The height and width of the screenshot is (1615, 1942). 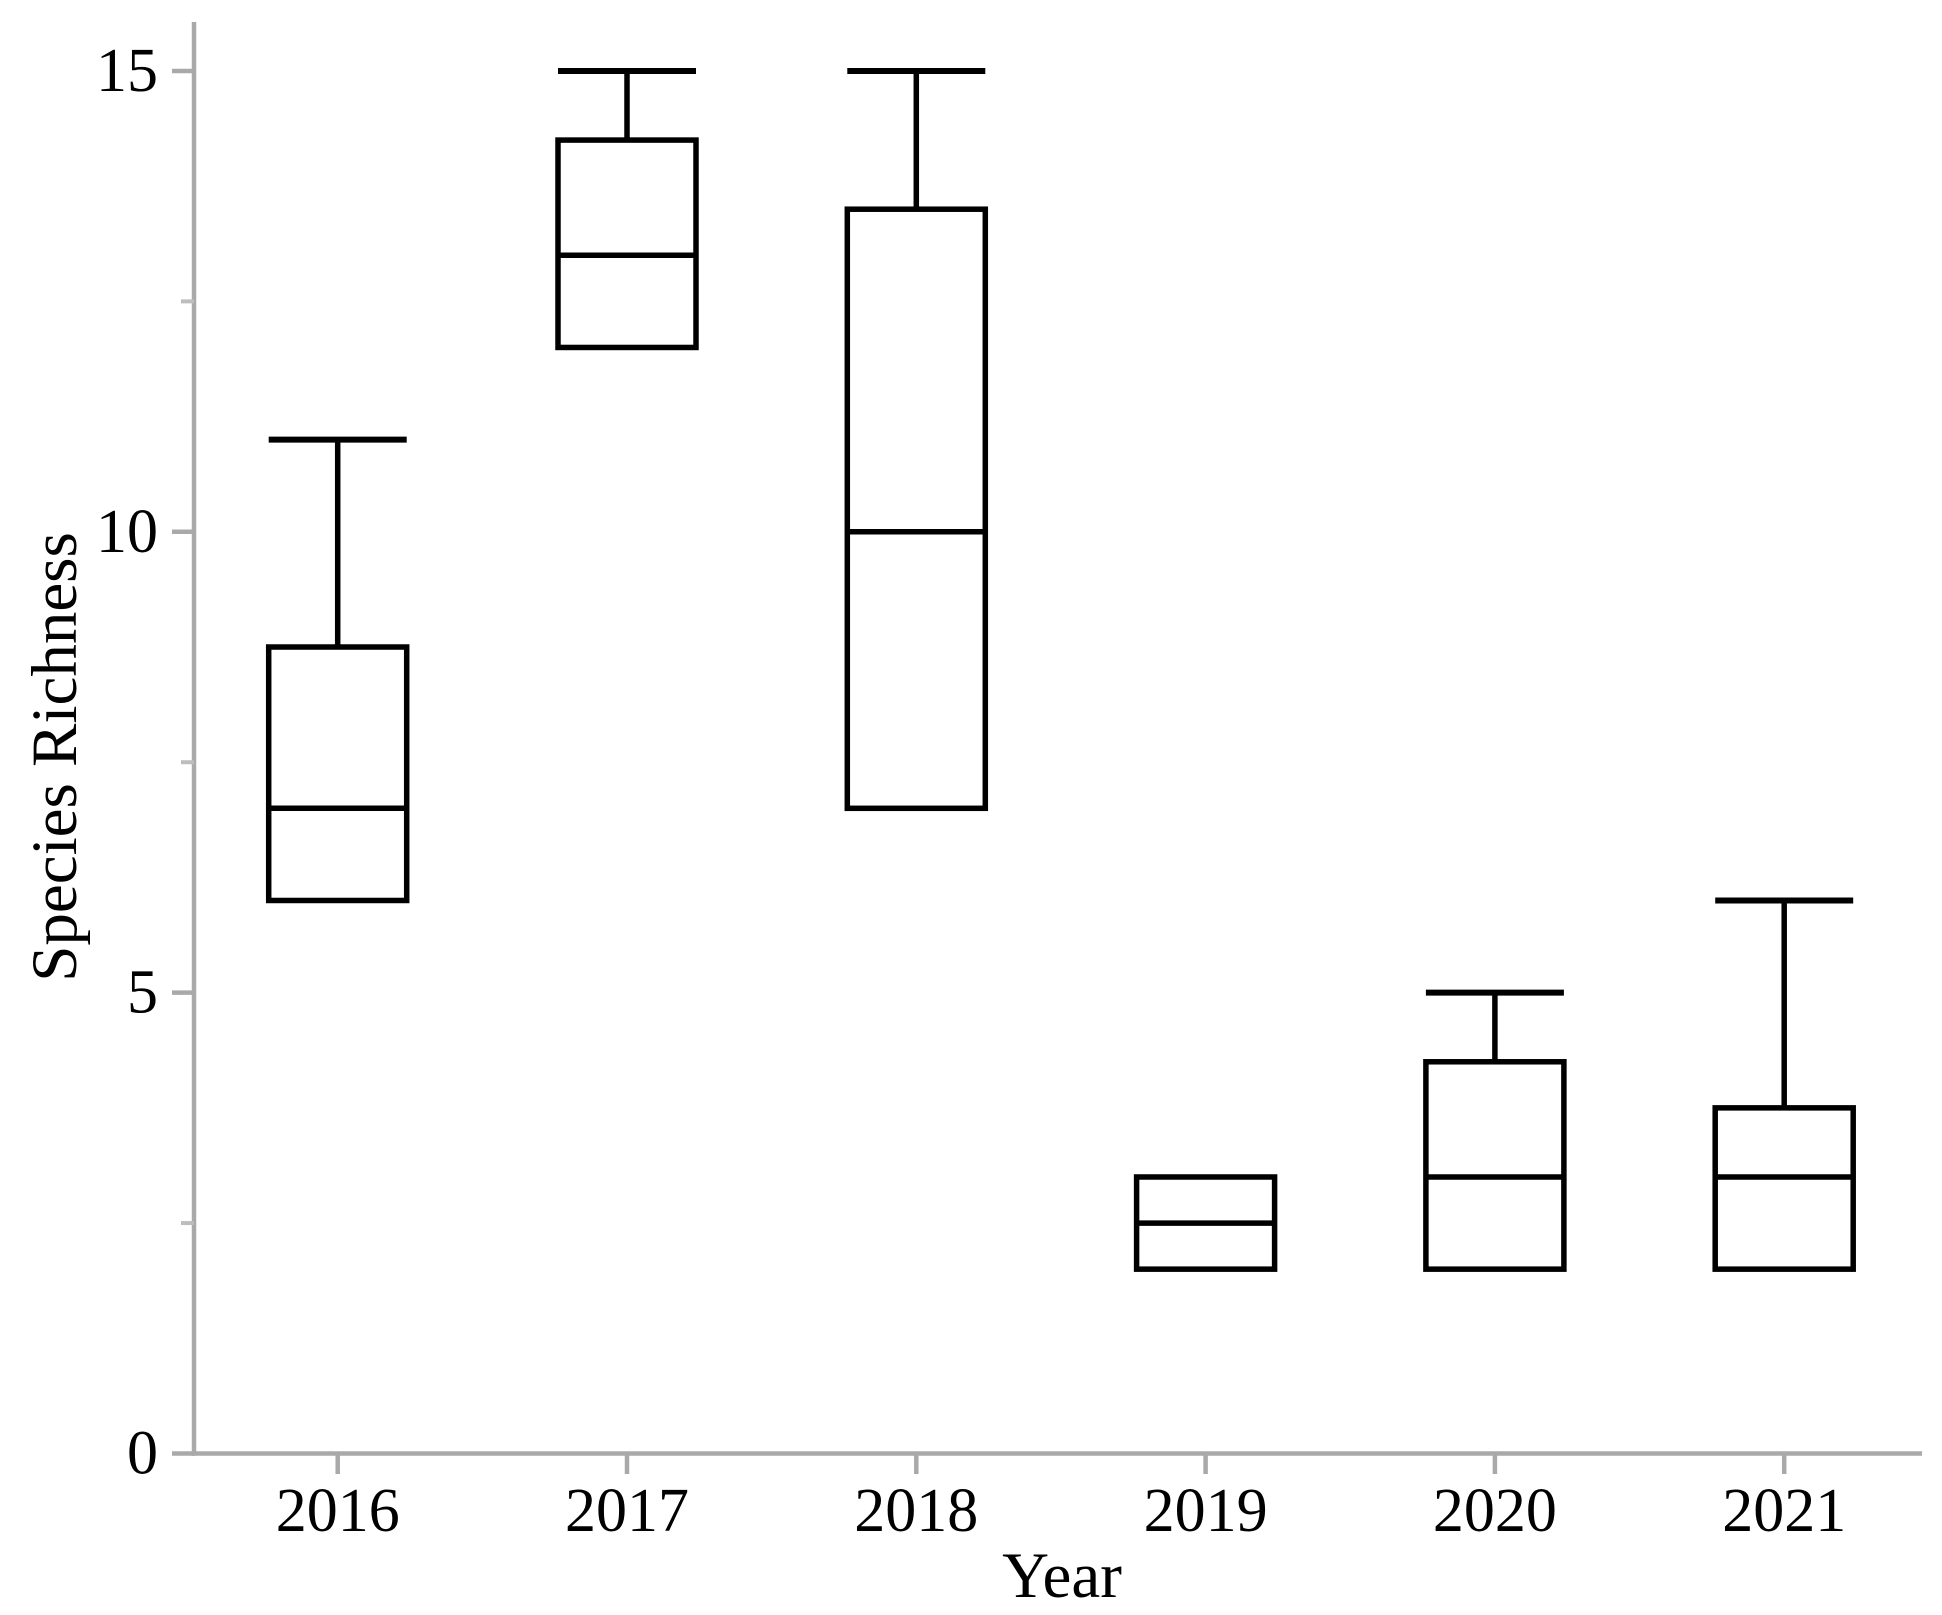 What do you see at coordinates (1062, 1576) in the screenshot?
I see `x-axis-title: Year` at bounding box center [1062, 1576].